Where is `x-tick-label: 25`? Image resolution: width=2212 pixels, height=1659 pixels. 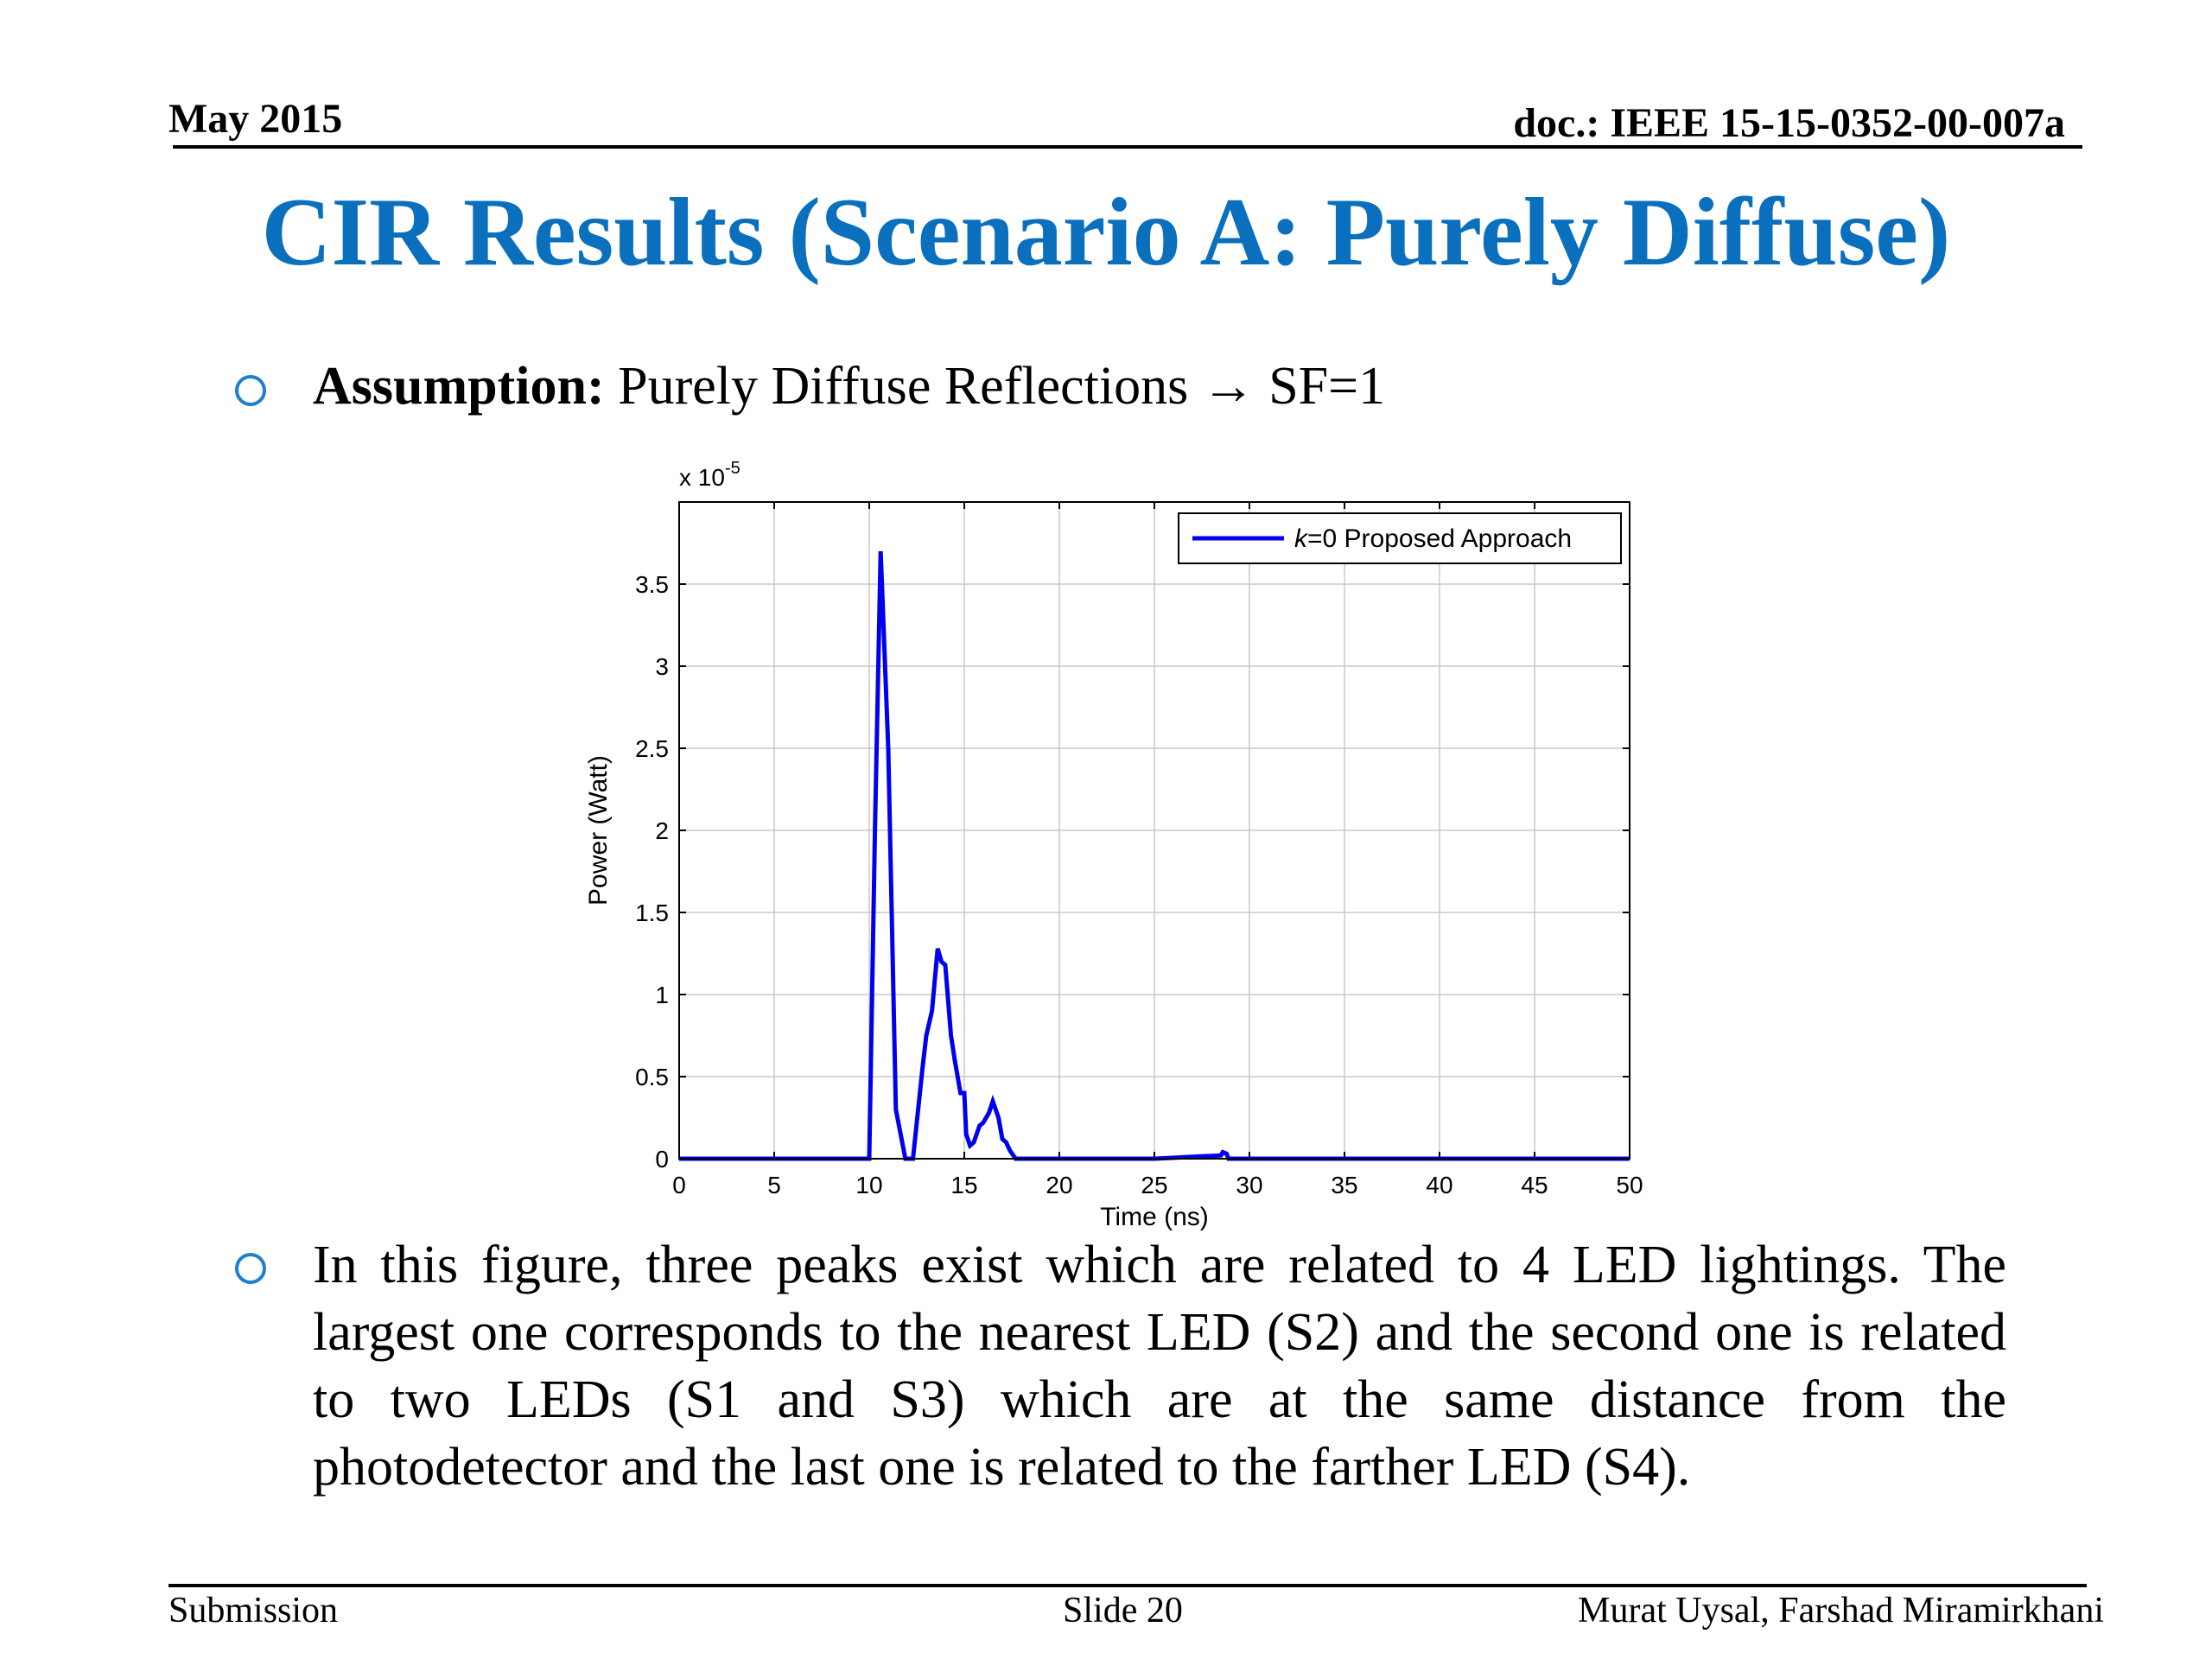 x-tick-label: 25 is located at coordinates (1154, 1185).